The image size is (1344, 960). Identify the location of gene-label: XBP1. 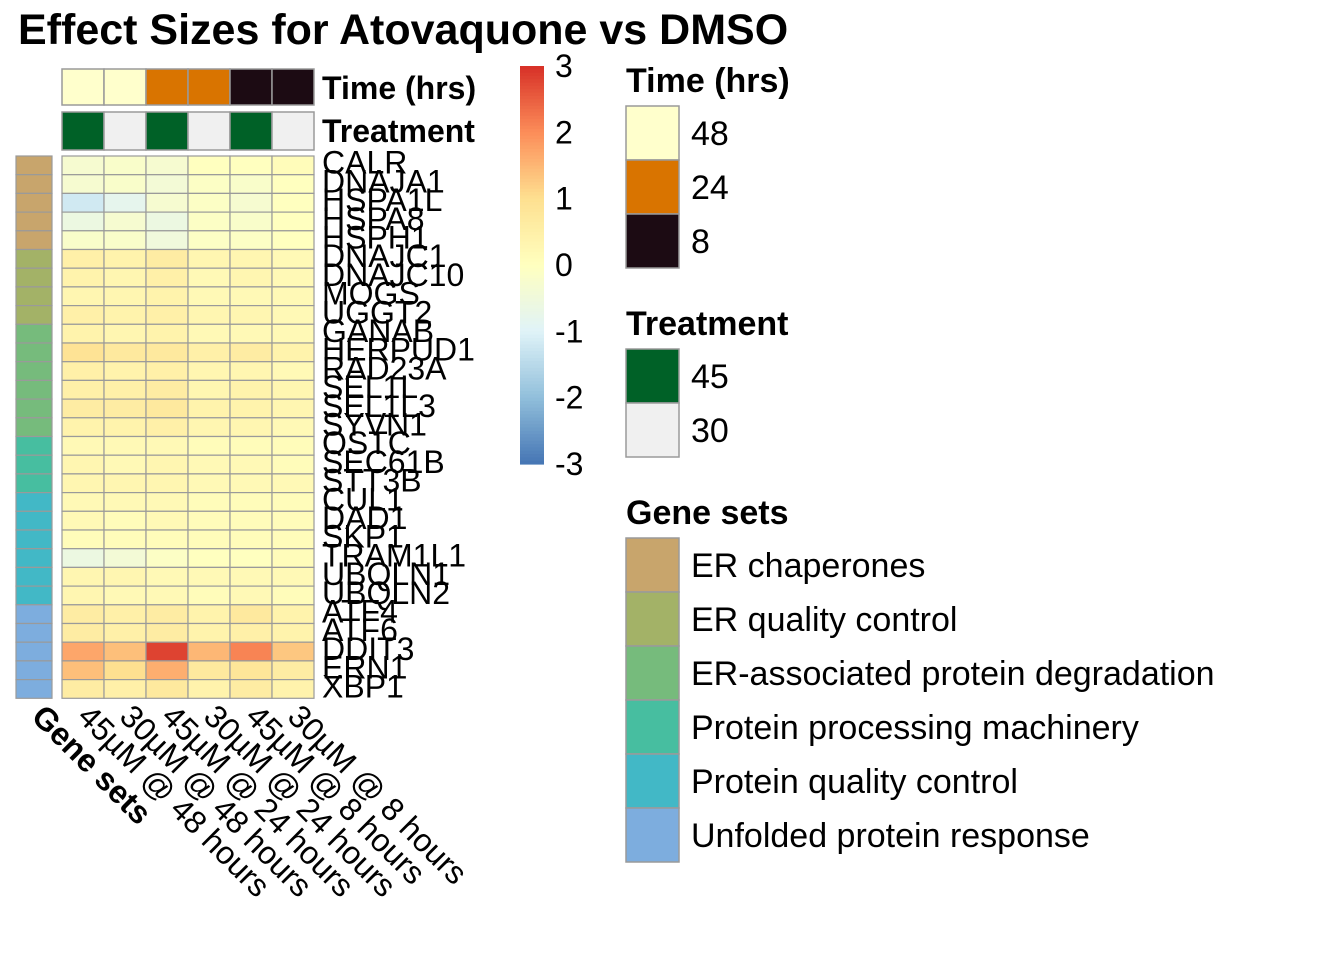
(363, 686).